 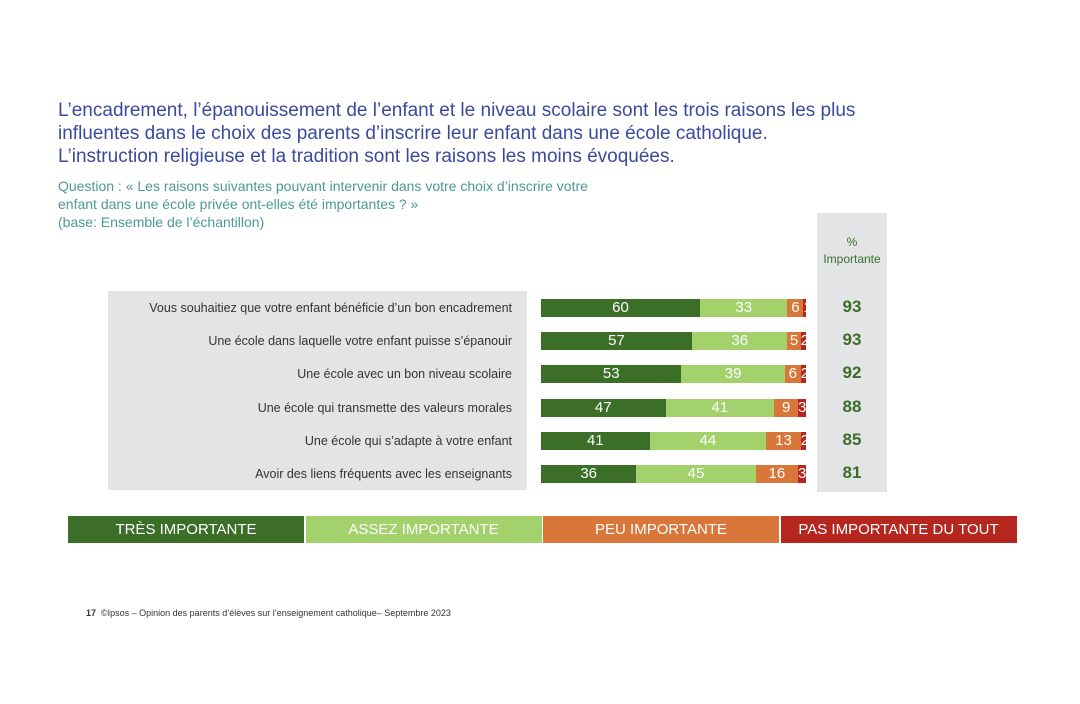 I want to click on bar-segment: 39, so click(x=733, y=374).